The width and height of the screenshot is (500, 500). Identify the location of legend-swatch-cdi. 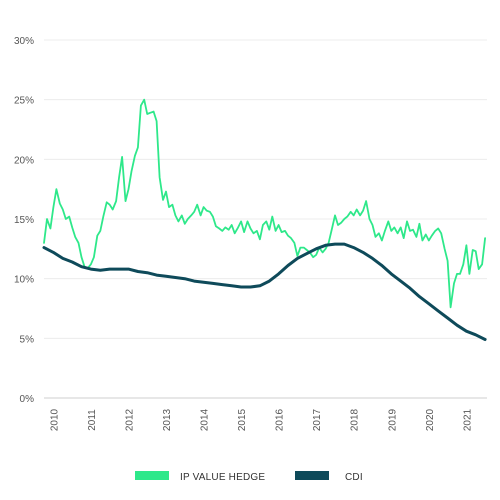
(312, 475).